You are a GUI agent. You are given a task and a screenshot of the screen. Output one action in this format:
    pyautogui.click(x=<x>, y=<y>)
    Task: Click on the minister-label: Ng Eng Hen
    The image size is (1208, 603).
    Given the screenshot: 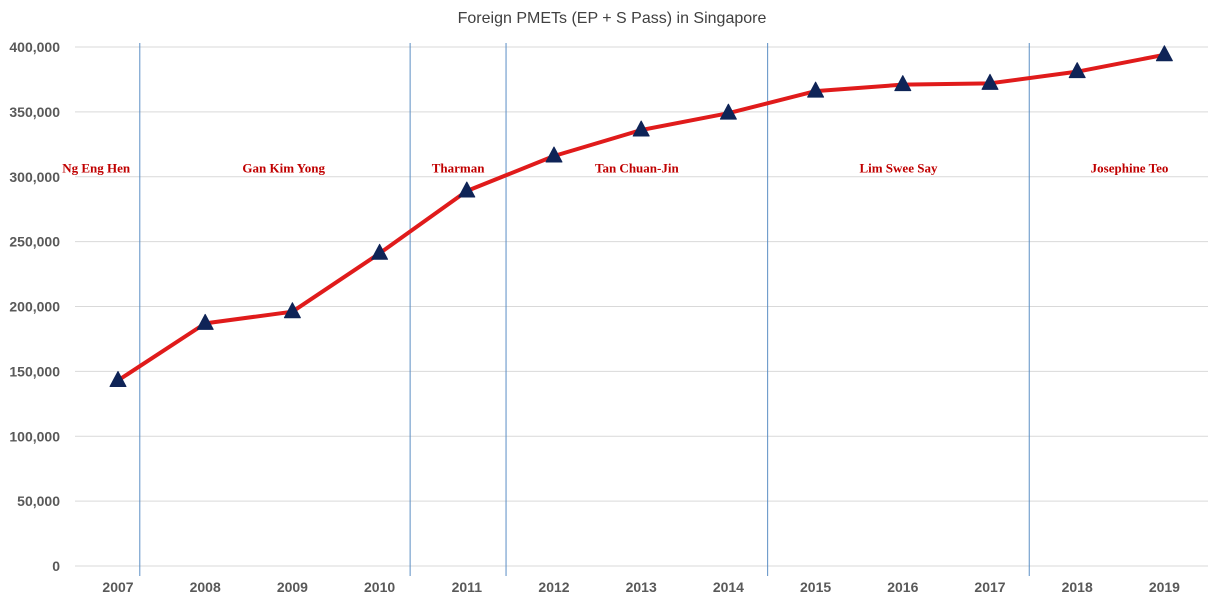 What is the action you would take?
    pyautogui.click(x=96, y=168)
    